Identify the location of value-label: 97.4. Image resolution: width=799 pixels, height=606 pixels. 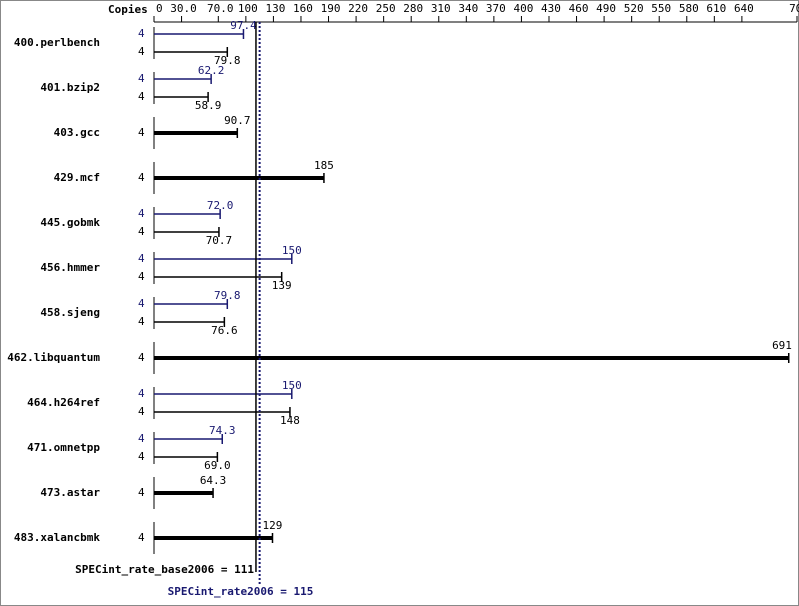
(243, 25).